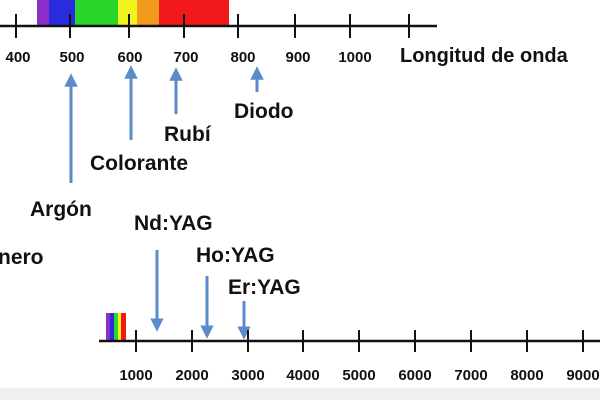 The image size is (600, 400). I want to click on bottom-band, so click(300, 394).